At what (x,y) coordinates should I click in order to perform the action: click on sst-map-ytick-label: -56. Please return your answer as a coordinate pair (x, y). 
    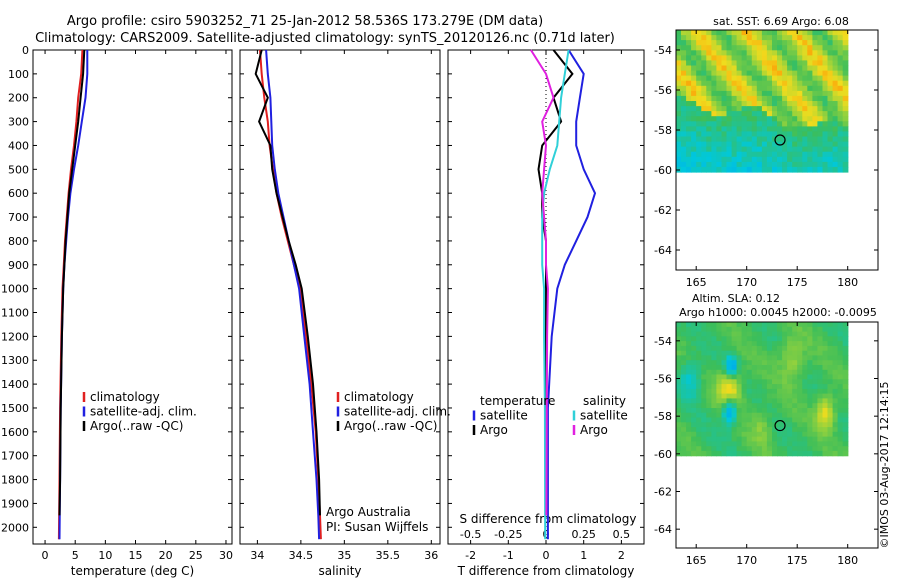
    Looking at the image, I should click on (663, 90).